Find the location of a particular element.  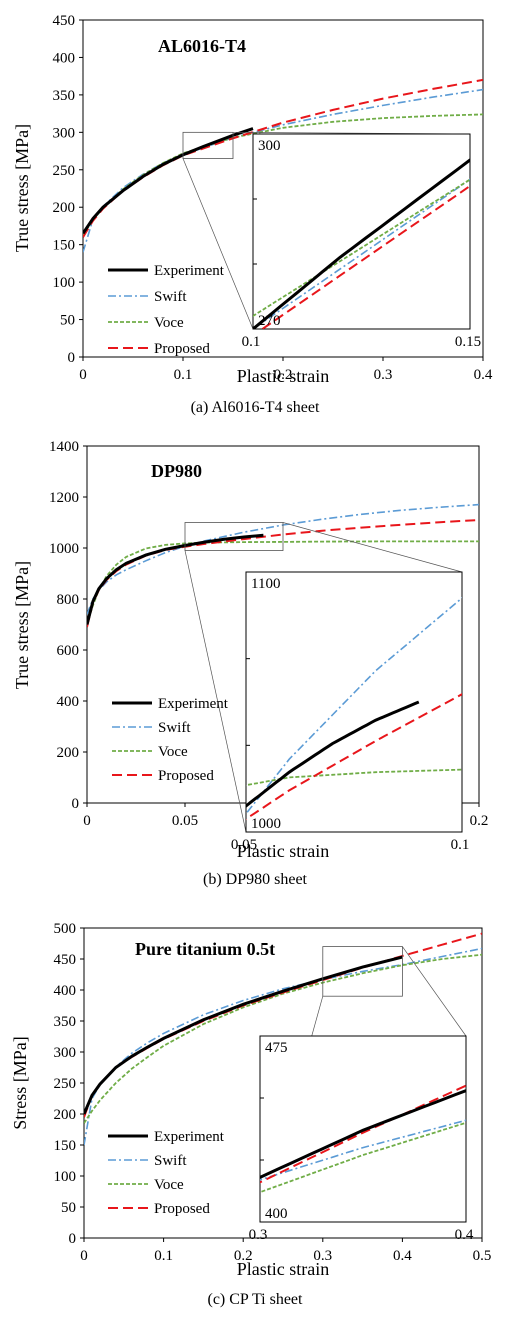

chart-title: DP980 is located at coordinates (176, 471).